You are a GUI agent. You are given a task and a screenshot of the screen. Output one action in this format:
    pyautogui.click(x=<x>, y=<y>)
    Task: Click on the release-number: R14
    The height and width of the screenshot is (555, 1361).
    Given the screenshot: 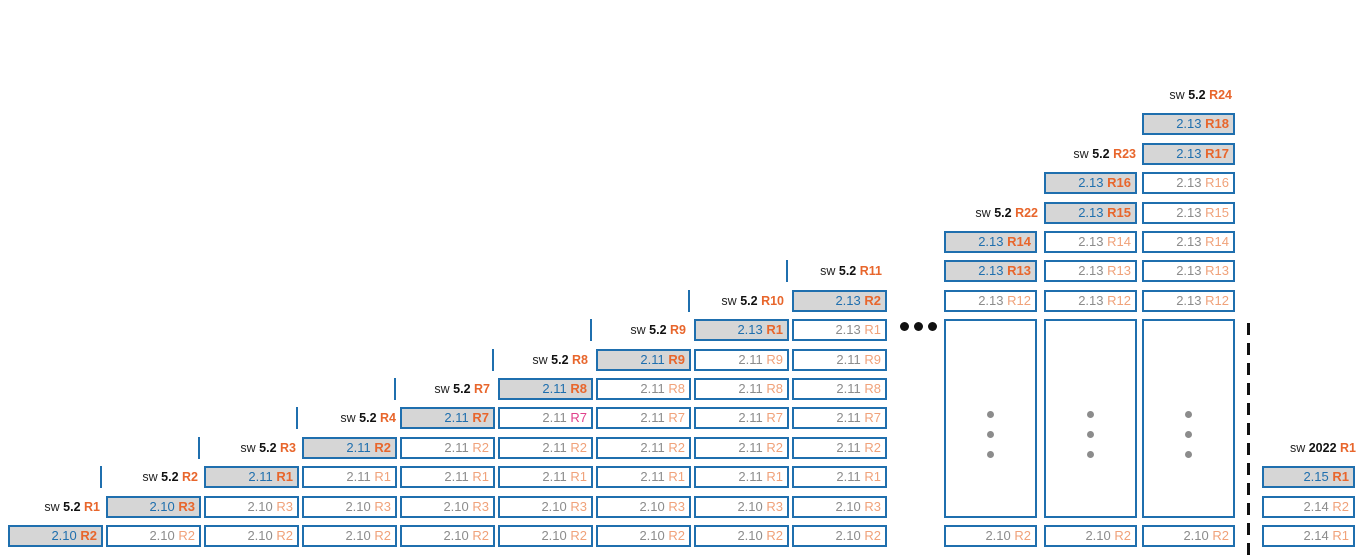 What is the action you would take?
    pyautogui.click(x=1019, y=241)
    